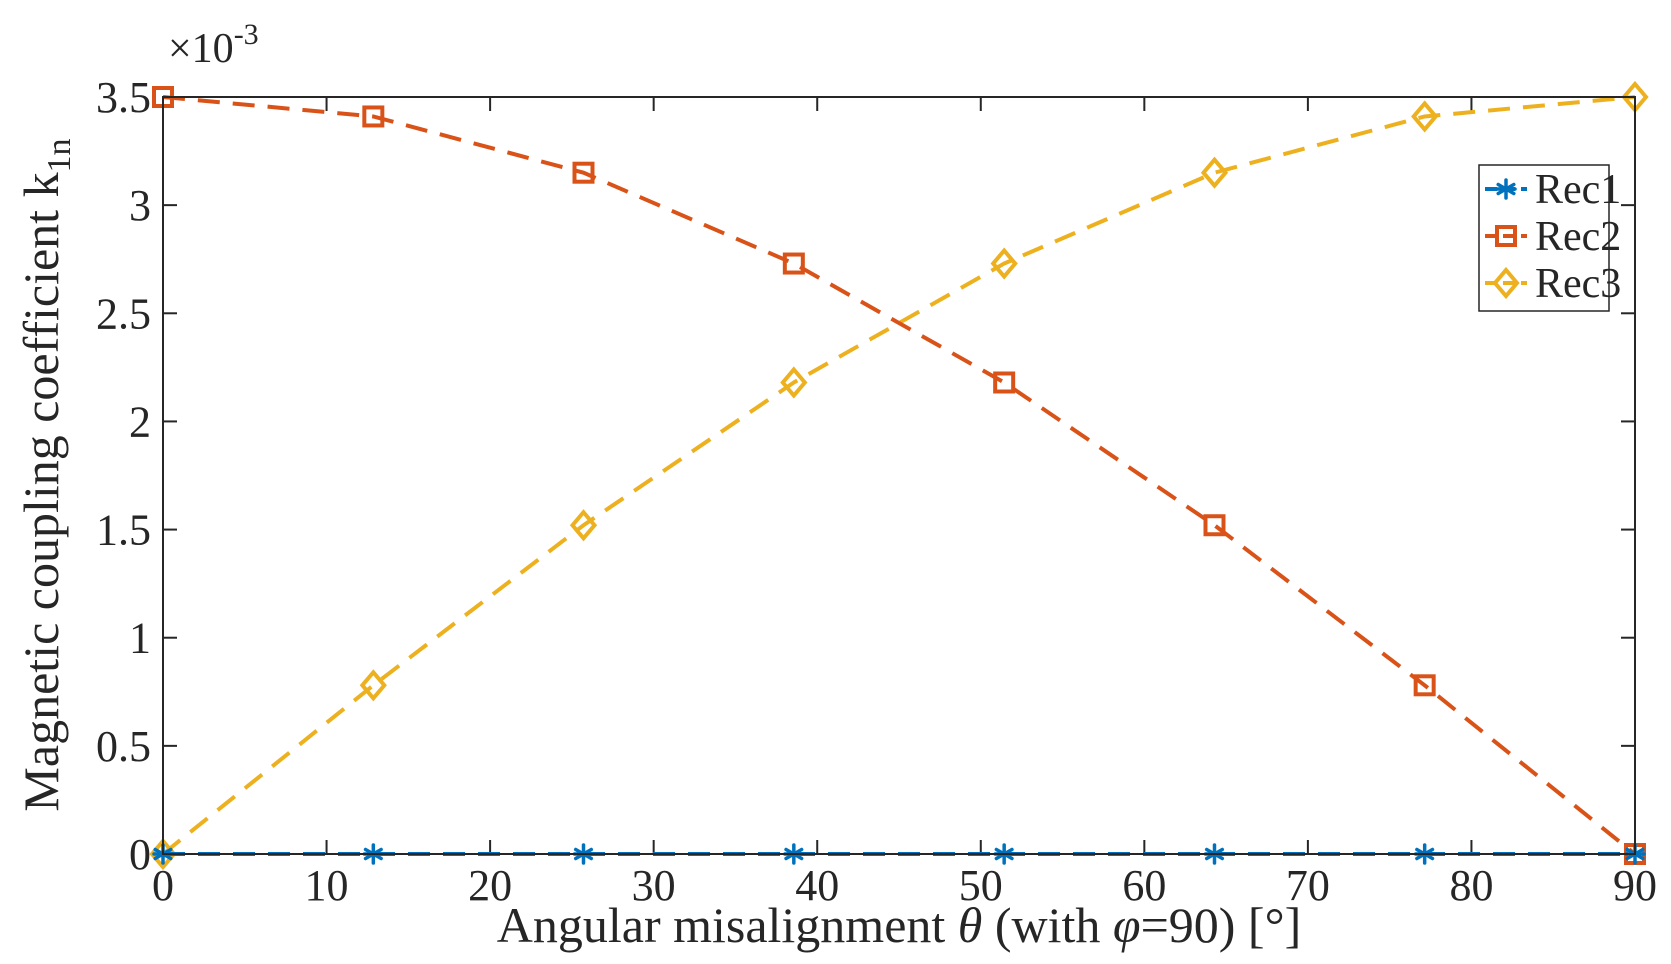 The height and width of the screenshot is (964, 1671). Describe the element at coordinates (163, 885) in the screenshot. I see `x-tick-label-0: 0` at that location.